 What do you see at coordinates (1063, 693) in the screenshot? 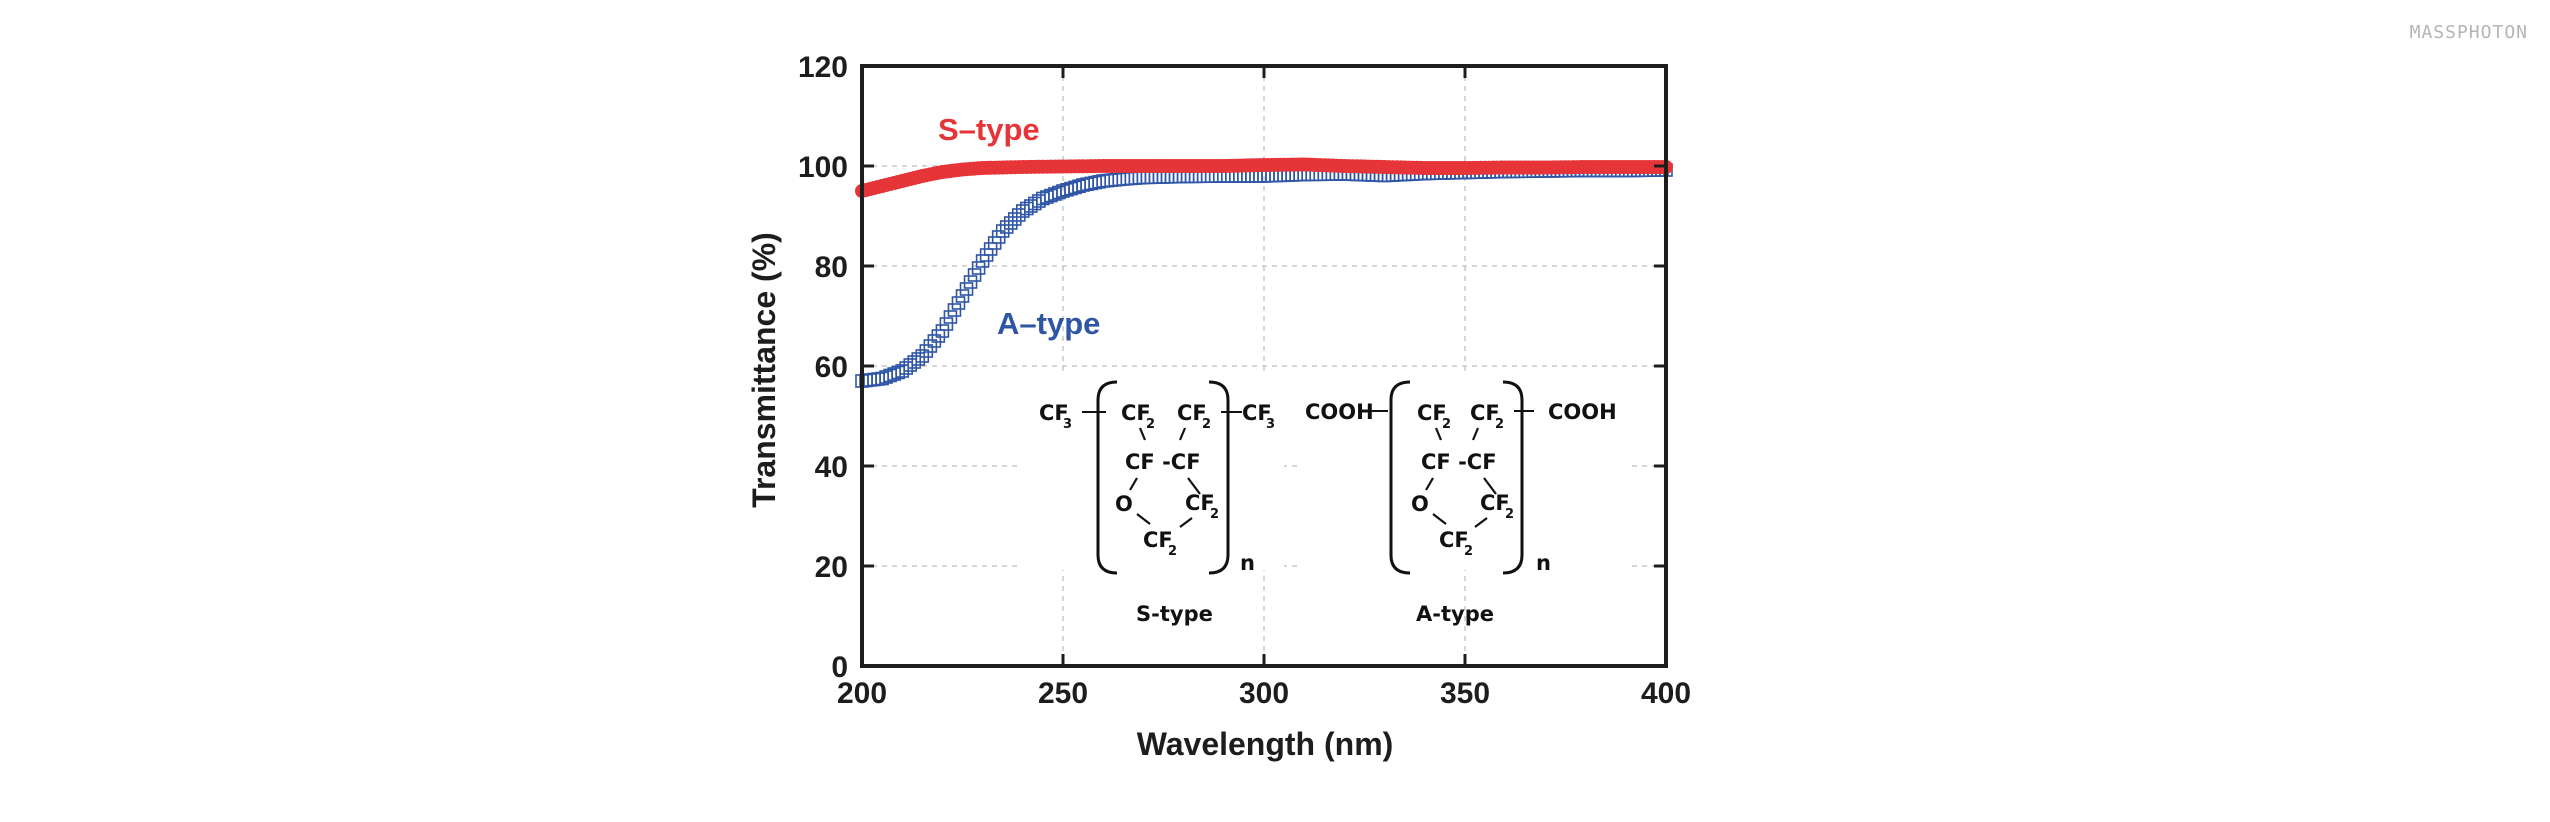
I see `x-tick-label: 250` at bounding box center [1063, 693].